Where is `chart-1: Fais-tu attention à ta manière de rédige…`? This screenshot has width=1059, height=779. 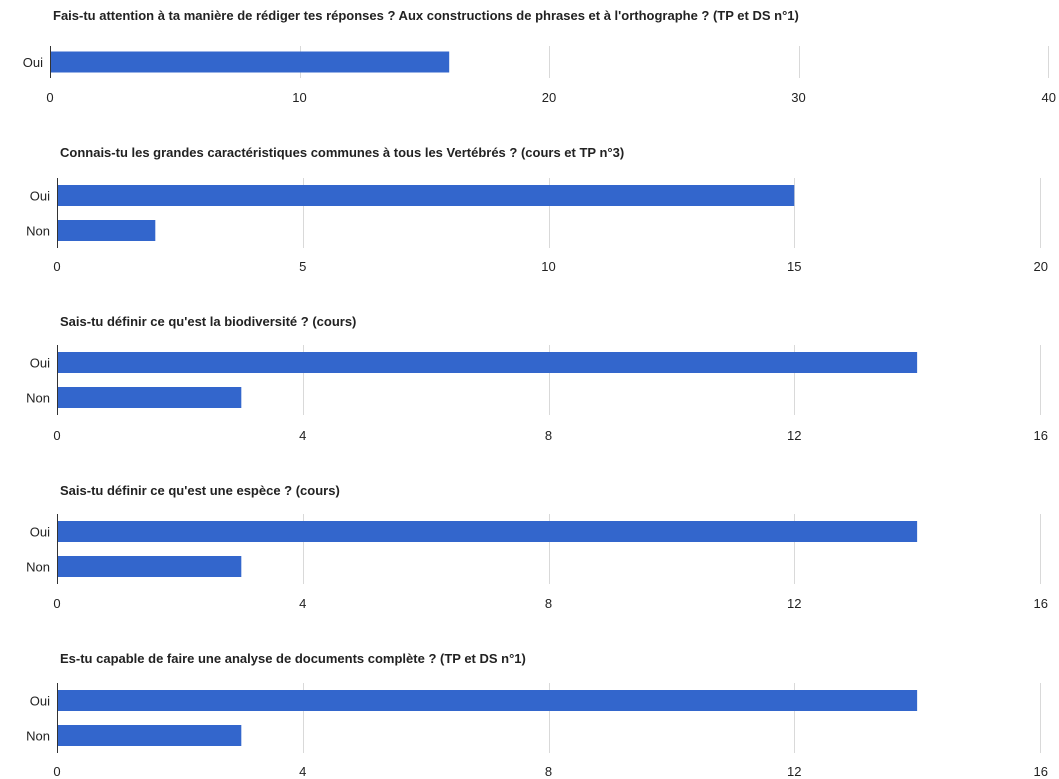
chart-1: Fais-tu attention à ta manière de rédige… is located at coordinates (539, 56).